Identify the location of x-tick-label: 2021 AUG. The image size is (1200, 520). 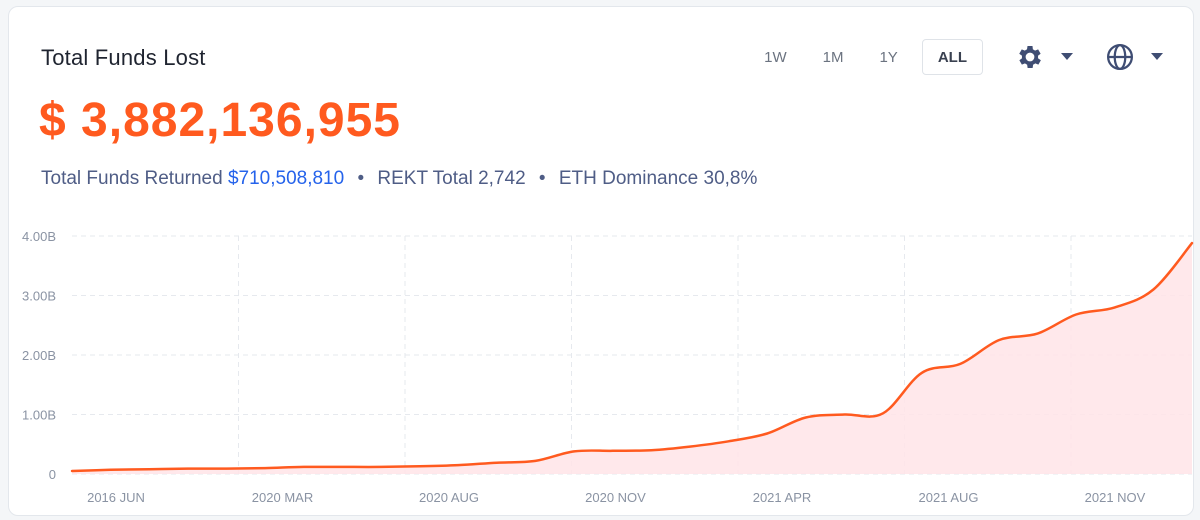
(949, 497).